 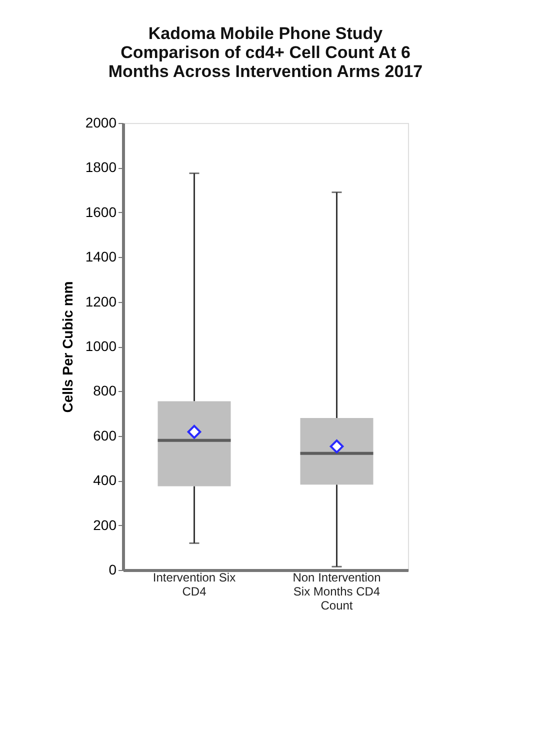 What do you see at coordinates (67, 347) in the screenshot?
I see `y-axis-title: Cells Per Cubic mm` at bounding box center [67, 347].